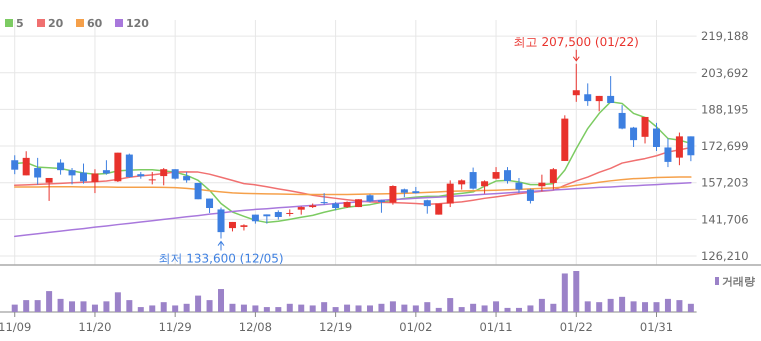  I want to click on x-tick-label: 01/31, so click(657, 327).